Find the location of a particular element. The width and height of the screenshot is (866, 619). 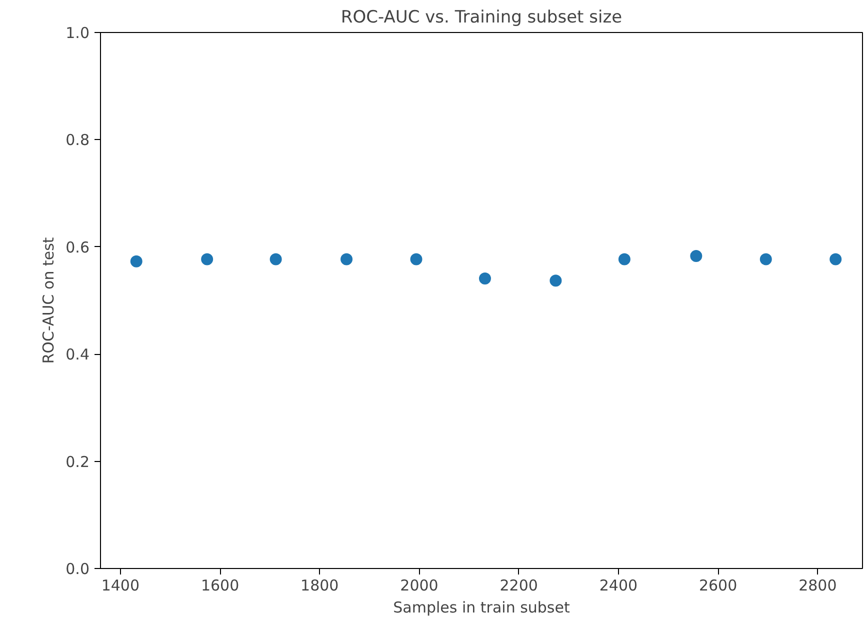

x-tick-label: 2400 is located at coordinates (618, 585).